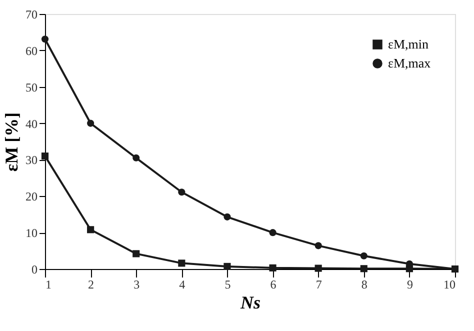 This screenshot has height=331, width=474. Describe the element at coordinates (32, 123) in the screenshot. I see `y-tick-label: 40` at that location.